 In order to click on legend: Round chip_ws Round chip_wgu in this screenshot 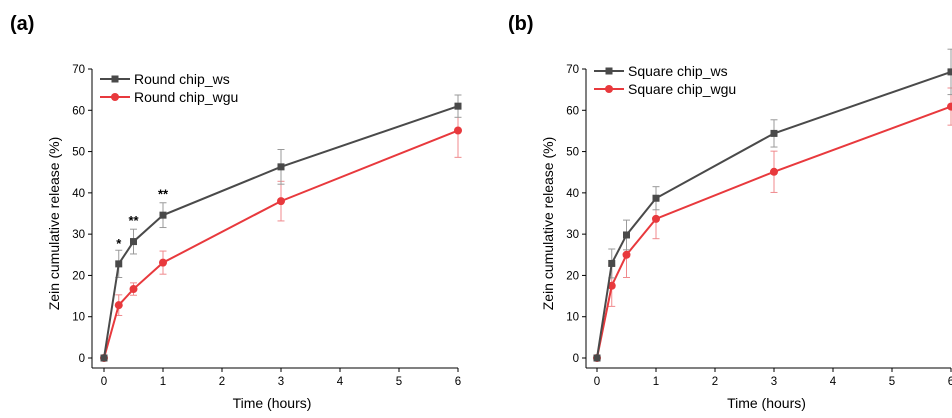, I will do `click(169, 88)`.